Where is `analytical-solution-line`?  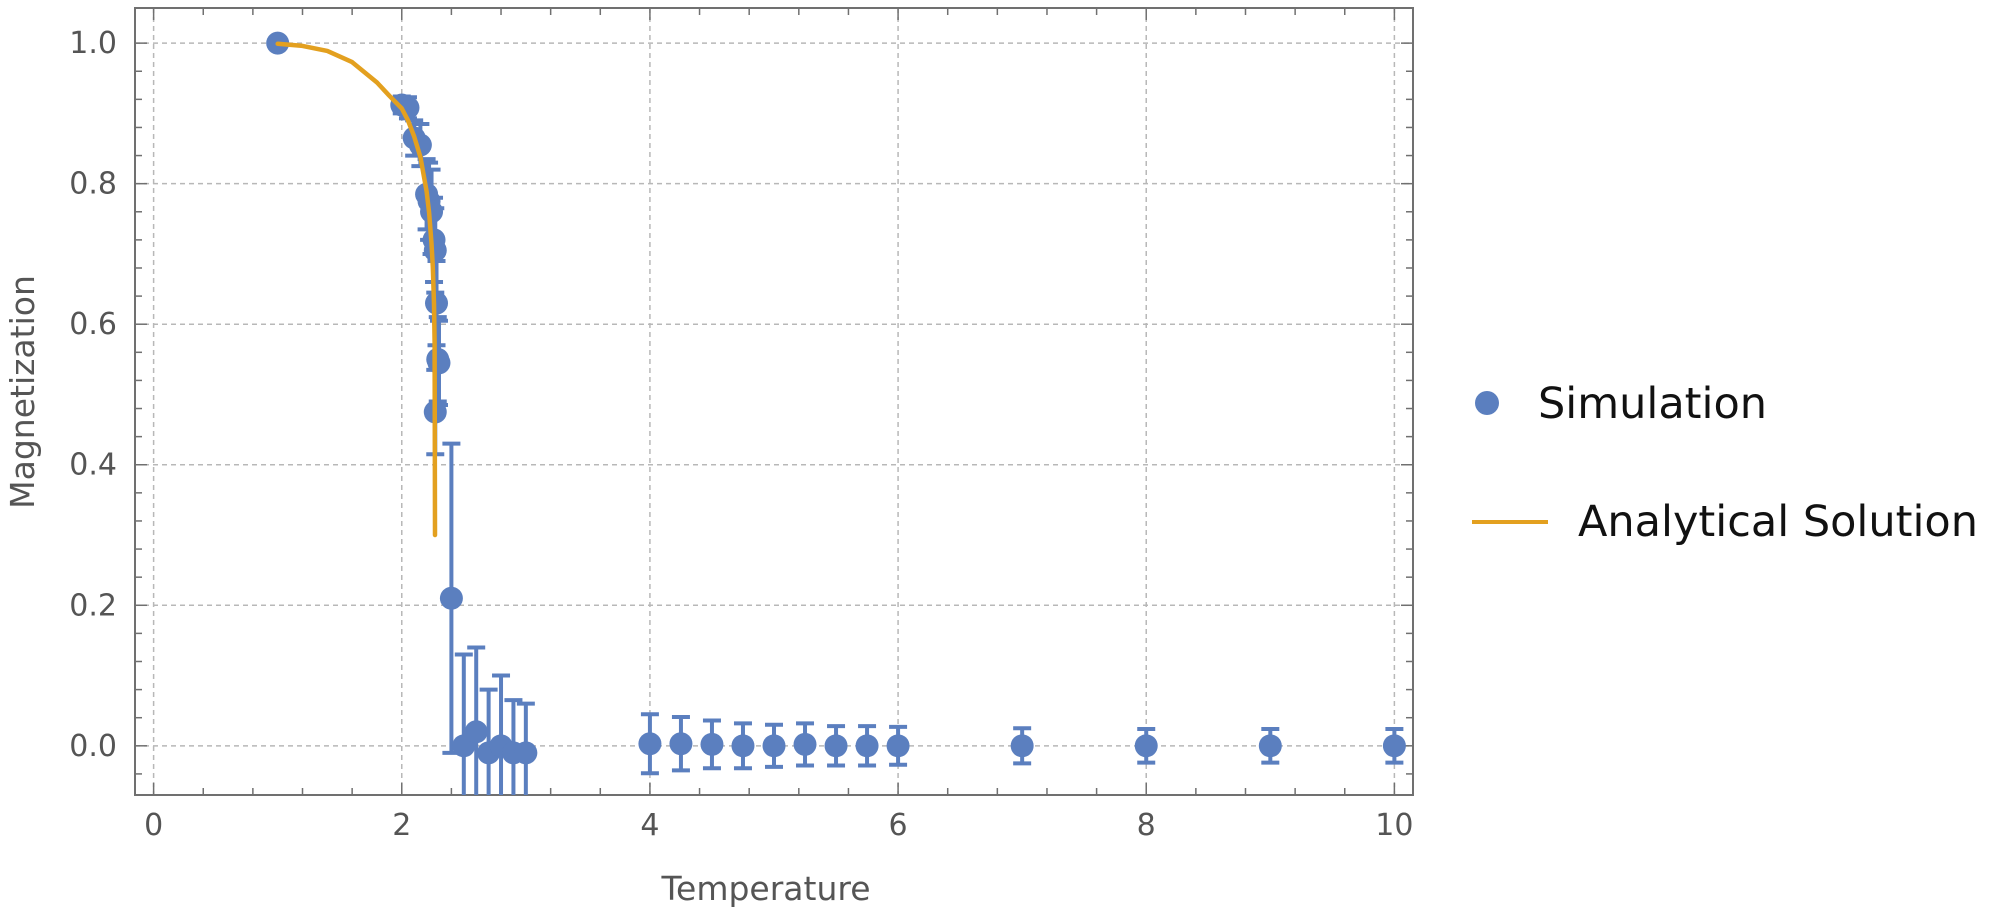 analytical-solution-line is located at coordinates (356, 289).